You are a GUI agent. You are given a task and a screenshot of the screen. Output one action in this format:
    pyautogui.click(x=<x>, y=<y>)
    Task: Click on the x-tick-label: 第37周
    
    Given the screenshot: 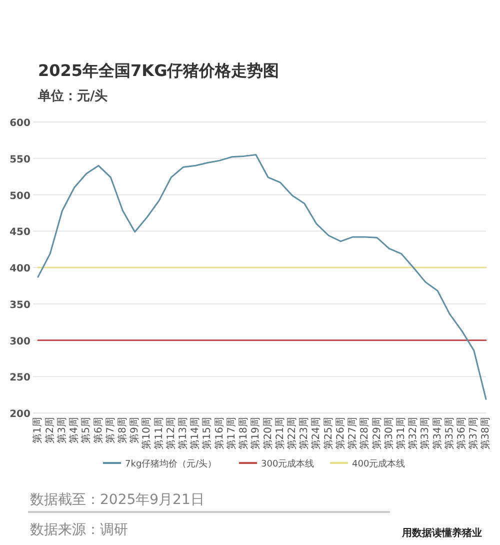 What is the action you would take?
    pyautogui.click(x=474, y=433)
    